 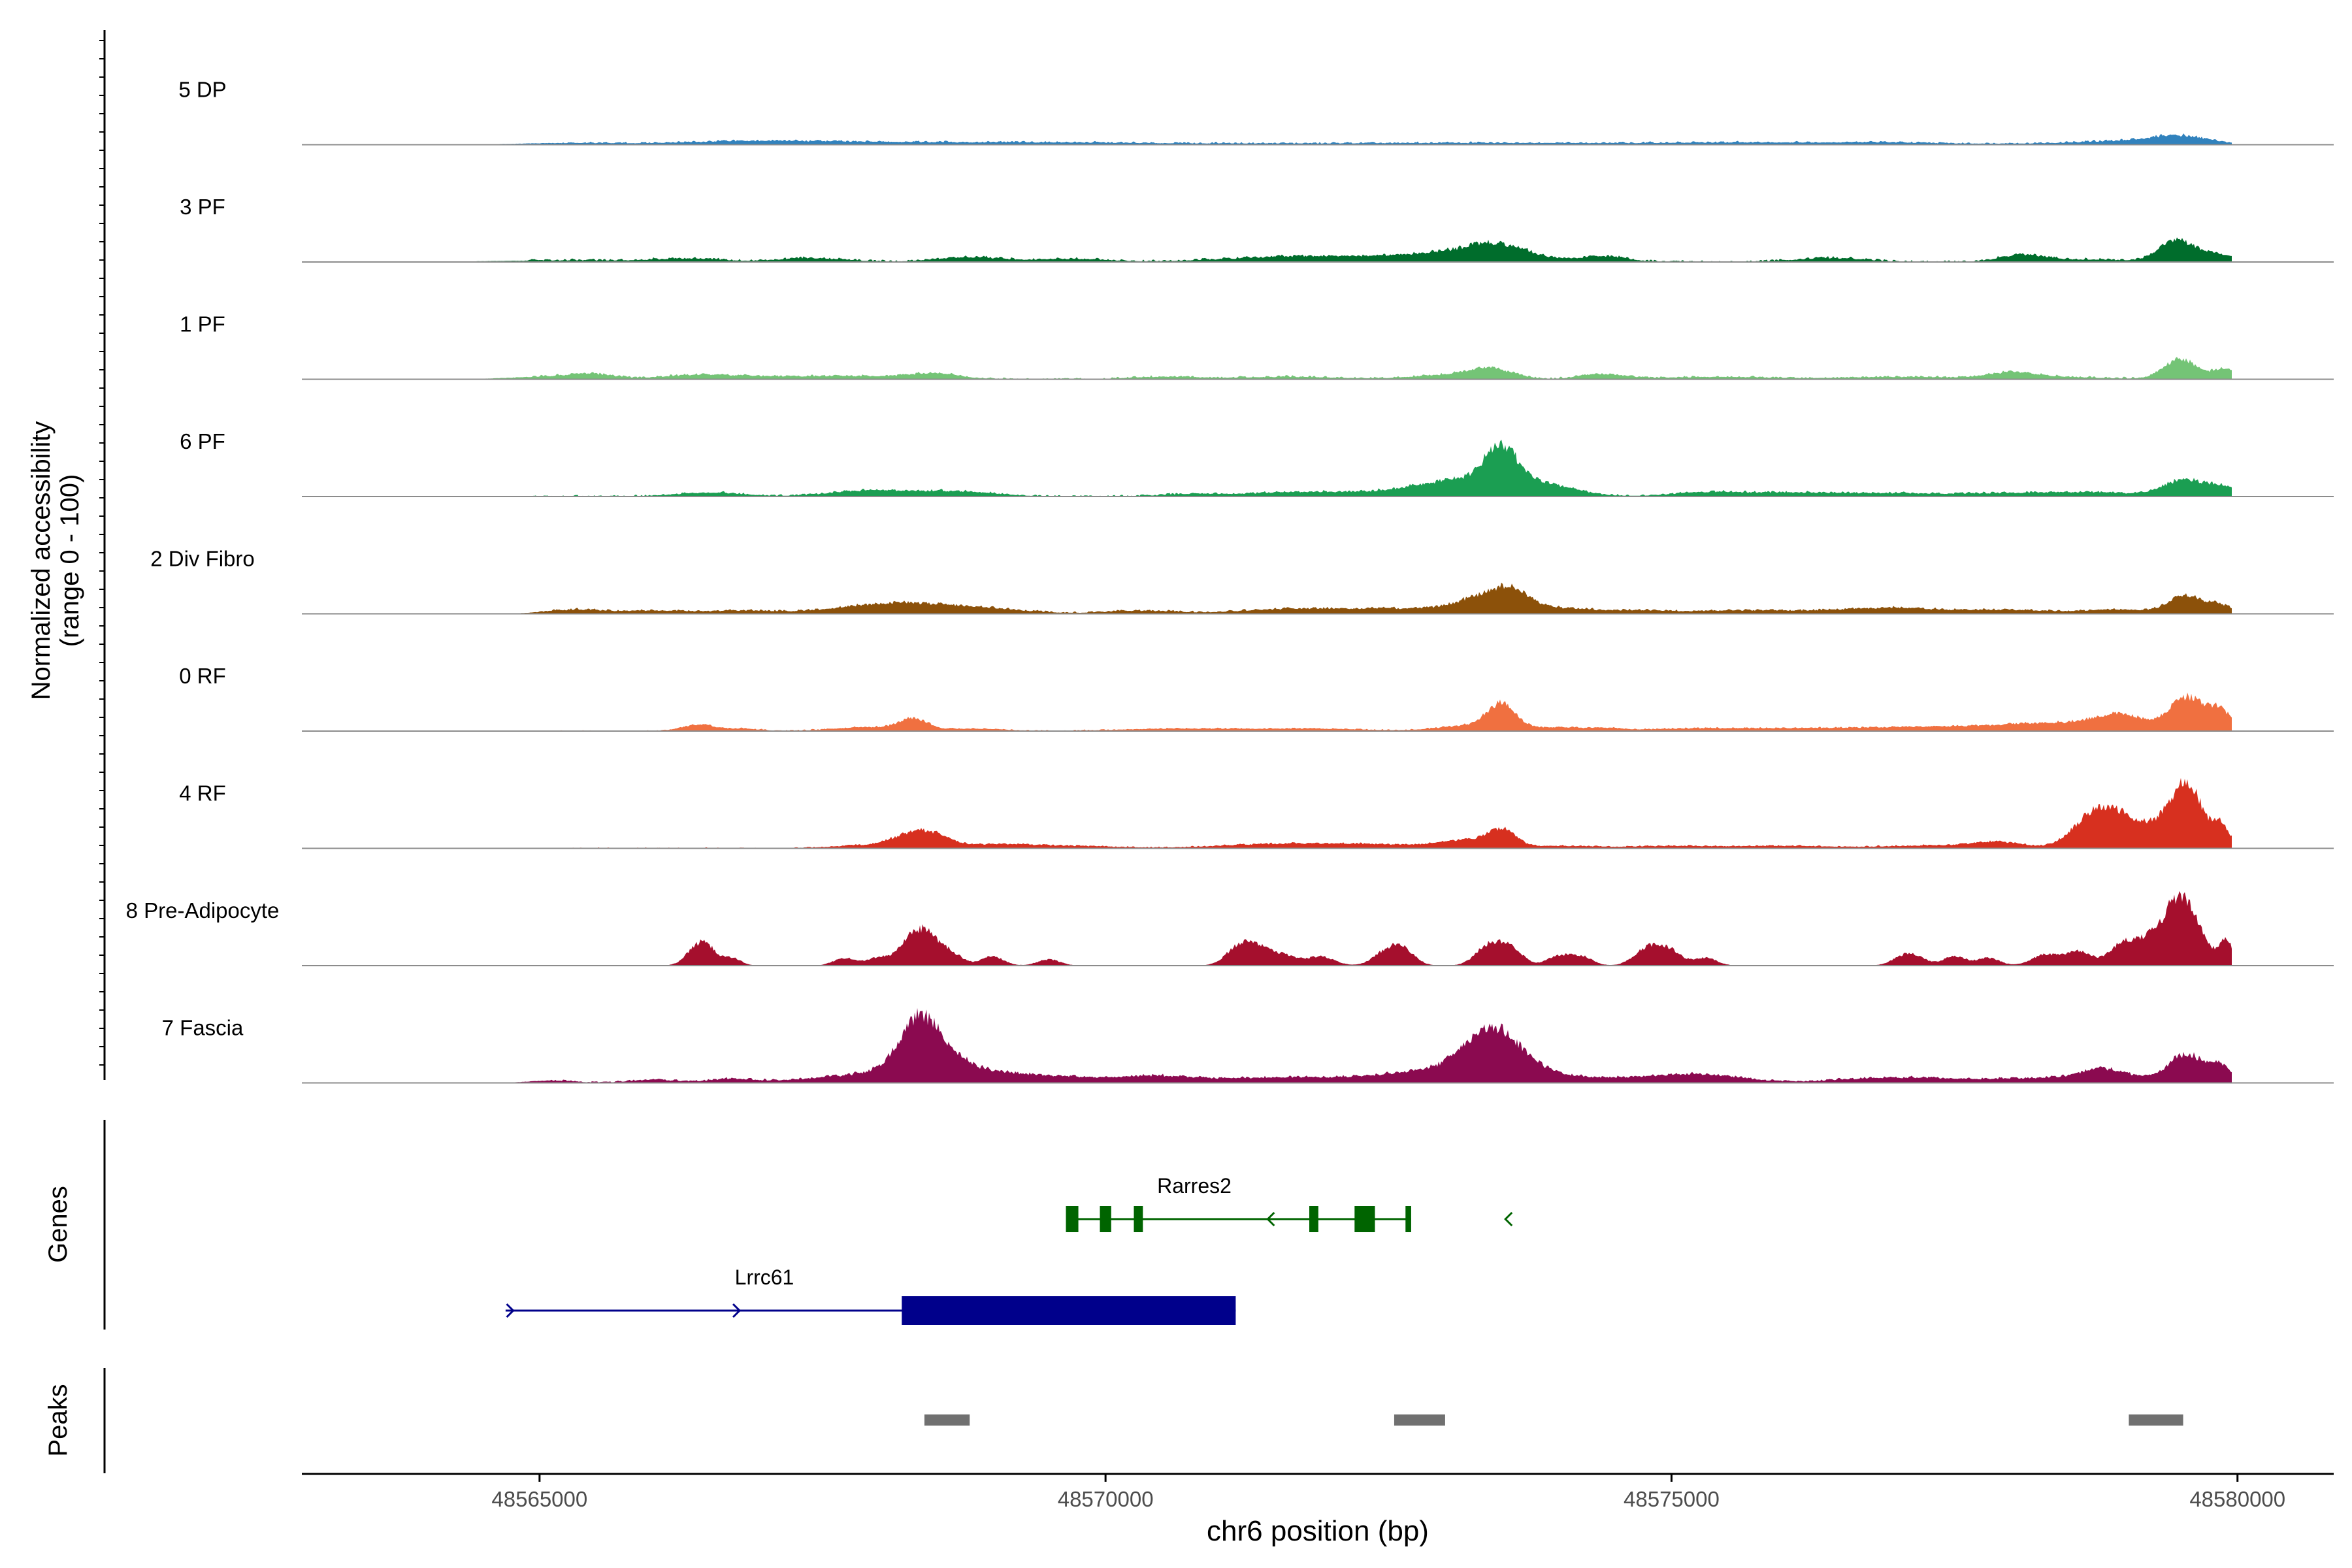 What do you see at coordinates (1242, 581) in the screenshot?
I see `track-2-div-fibro: 2 Div Fibro` at bounding box center [1242, 581].